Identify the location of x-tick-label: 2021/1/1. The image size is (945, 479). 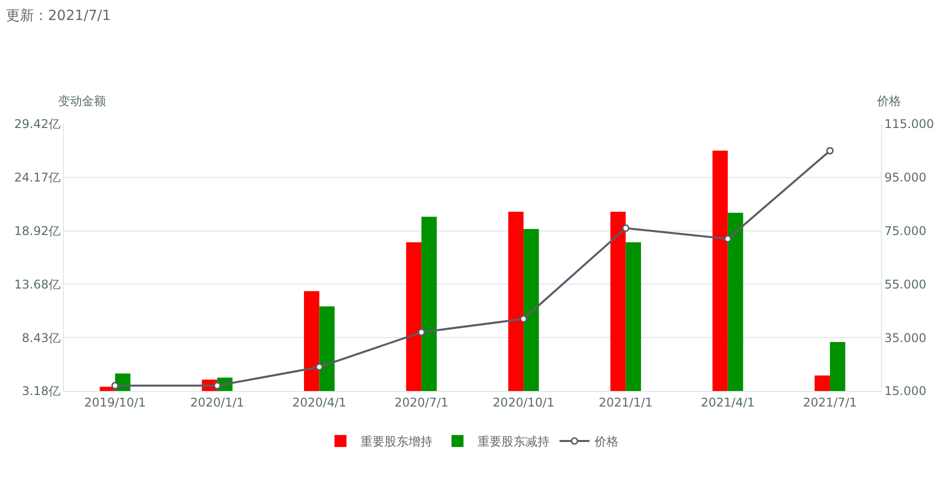
(625, 402).